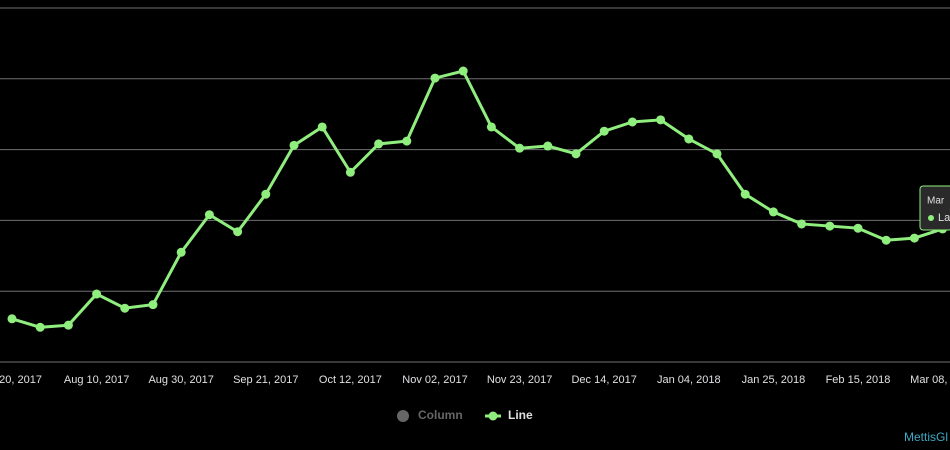 Image resolution: width=950 pixels, height=450 pixels. I want to click on x-tick-label: Oct 12, 2017, so click(350, 380).